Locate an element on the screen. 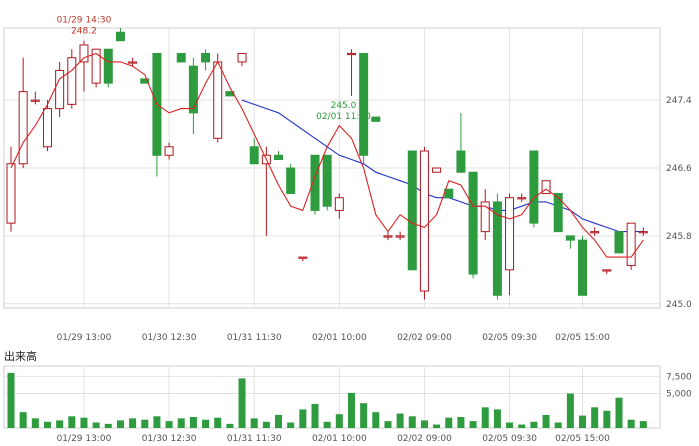 The width and height of the screenshot is (699, 446). volume-y-tick-label: 7,500 is located at coordinates (679, 377).